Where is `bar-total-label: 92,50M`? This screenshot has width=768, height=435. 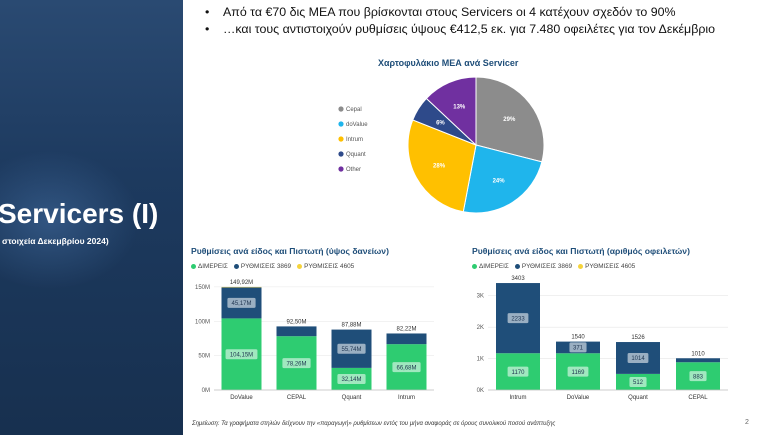
bar-total-label: 92,50M is located at coordinates (296, 322).